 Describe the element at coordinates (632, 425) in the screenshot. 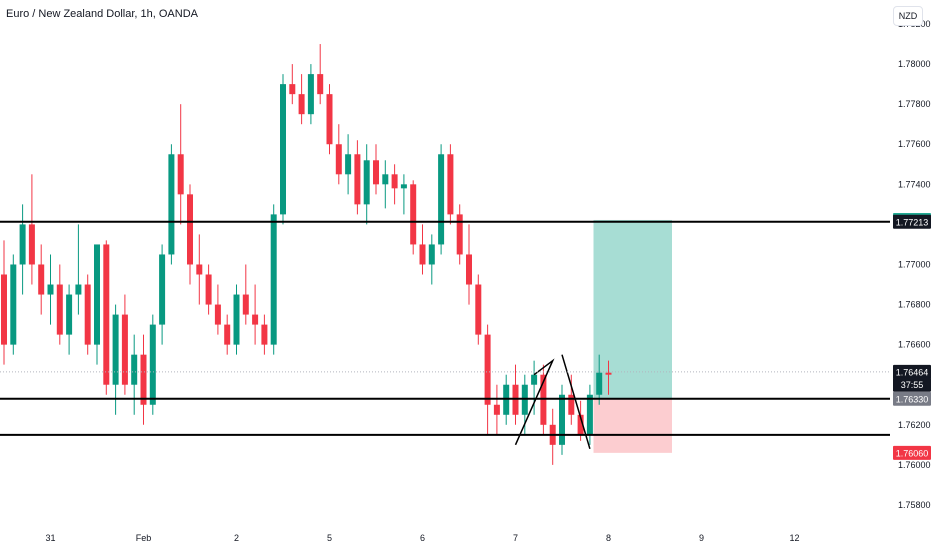

I see `stop-zone` at that location.